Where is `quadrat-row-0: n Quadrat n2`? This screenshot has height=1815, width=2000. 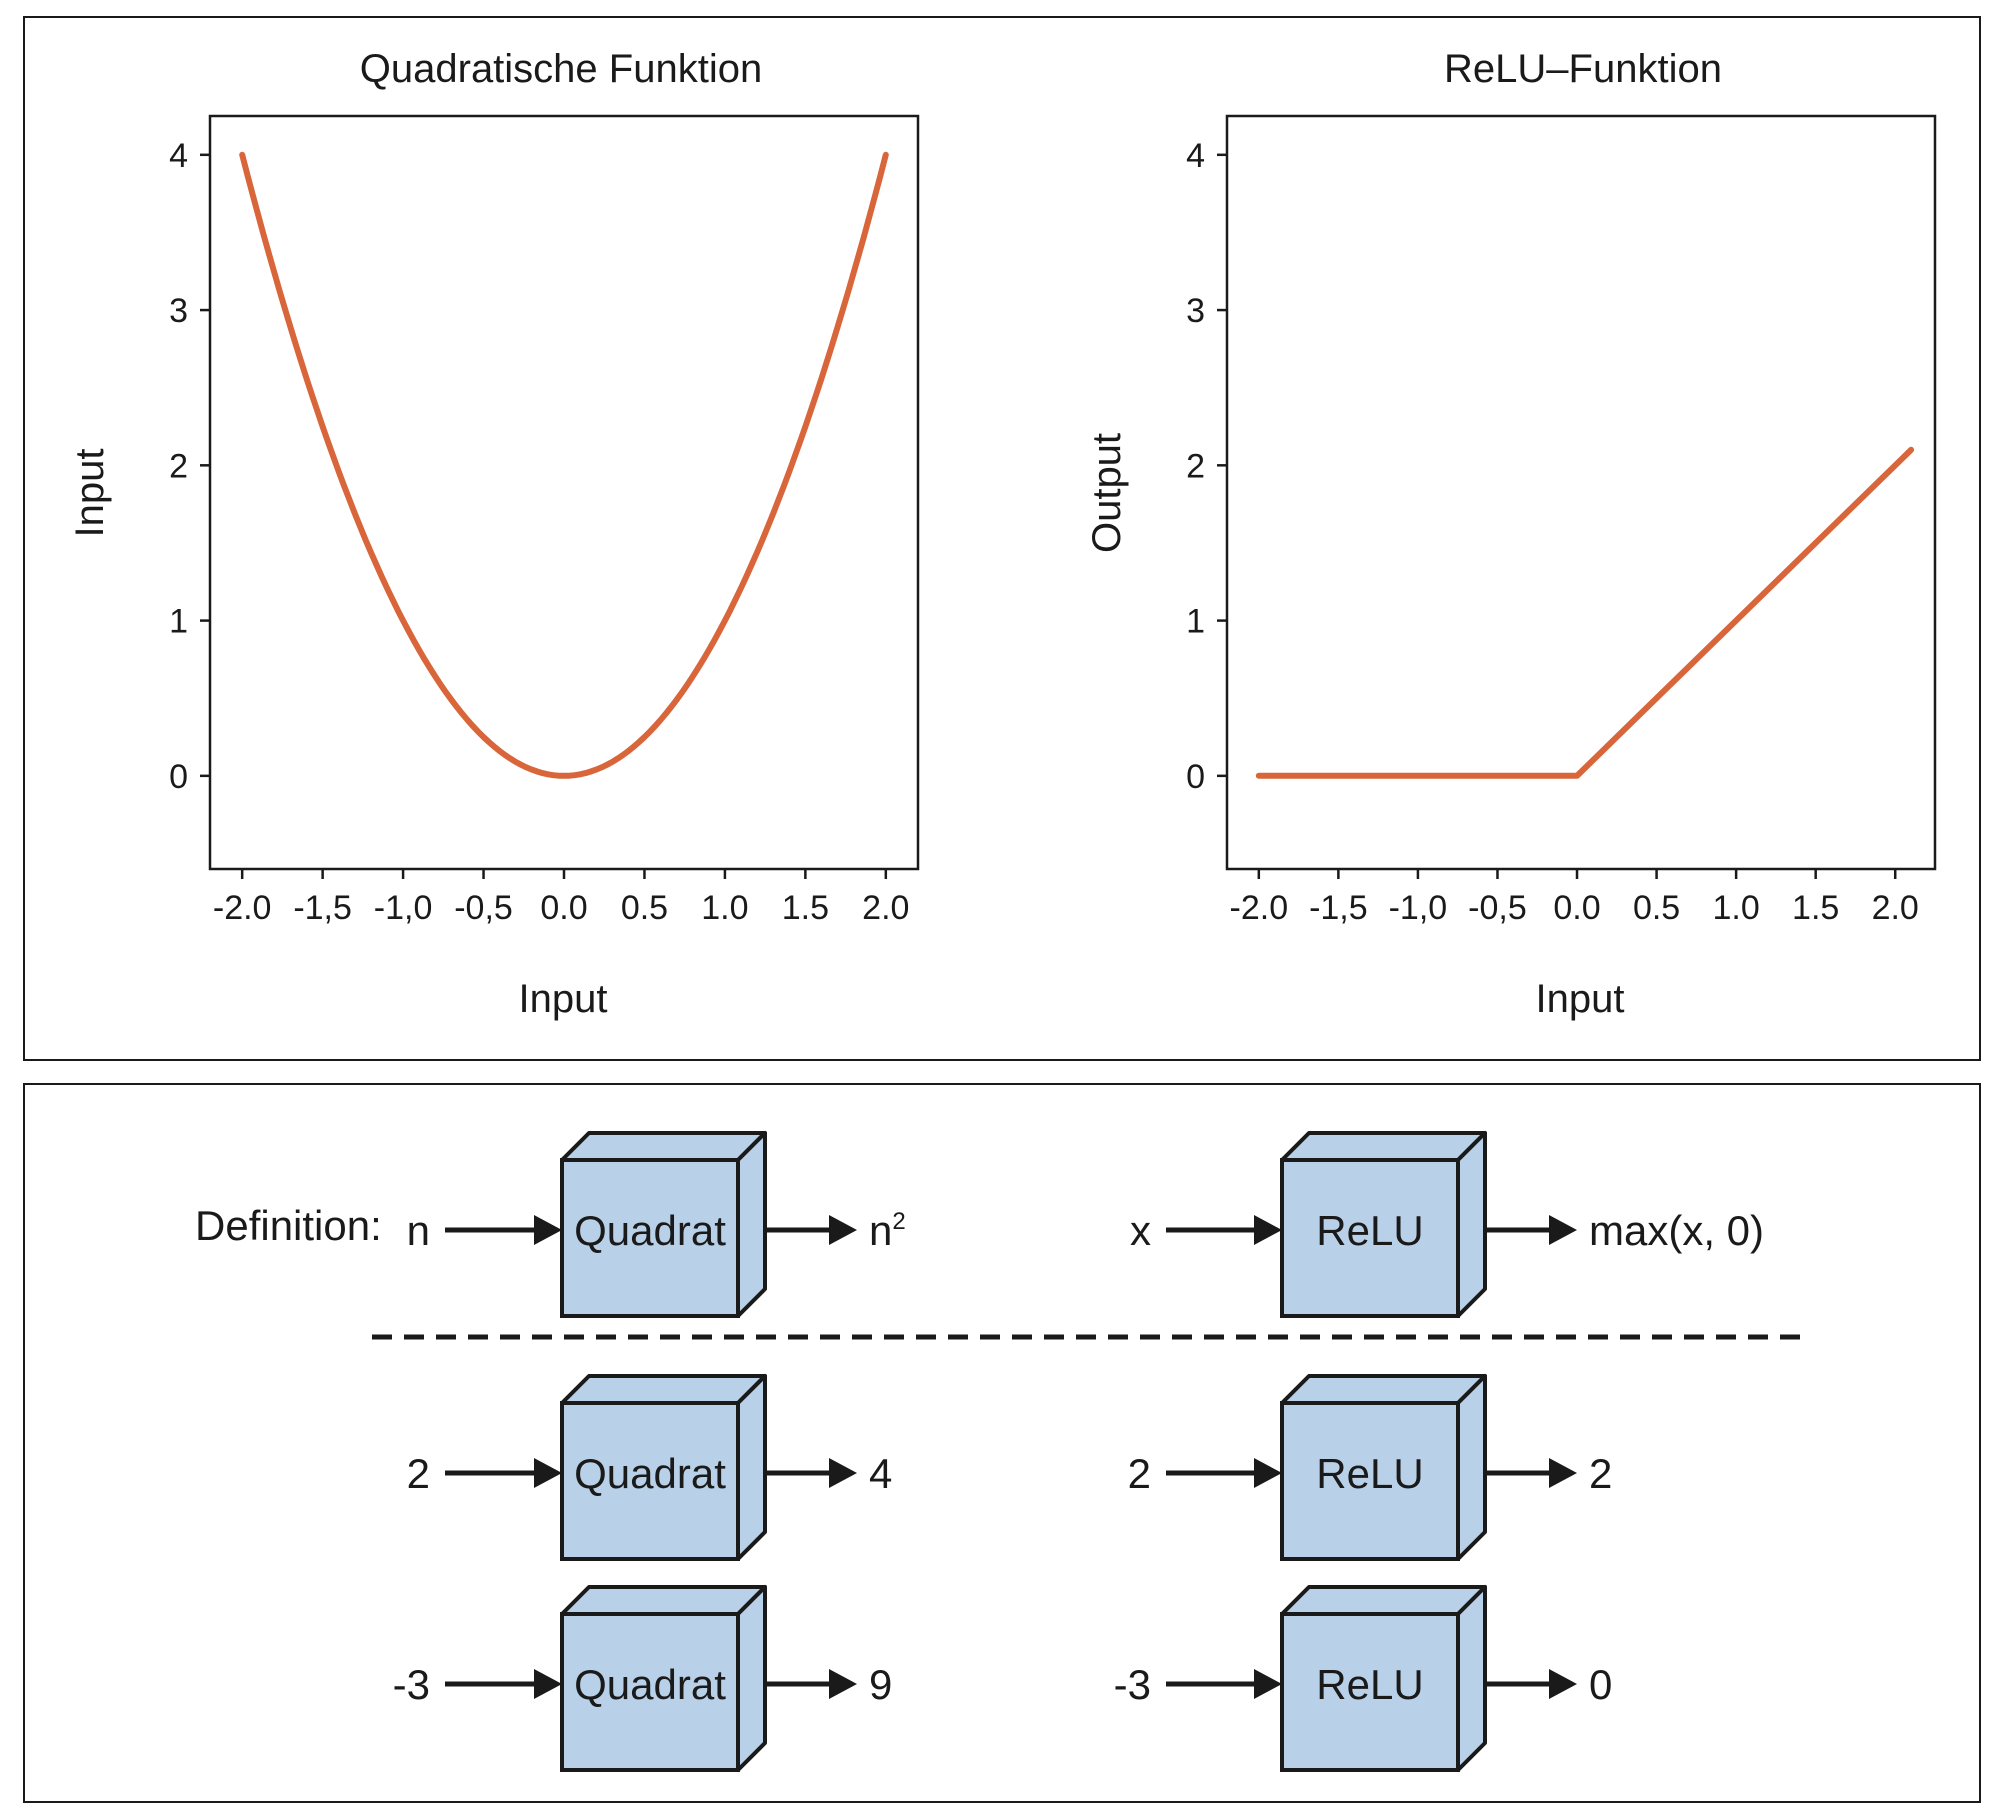 quadrat-row-0: n Quadrat n2 is located at coordinates (656, 1224).